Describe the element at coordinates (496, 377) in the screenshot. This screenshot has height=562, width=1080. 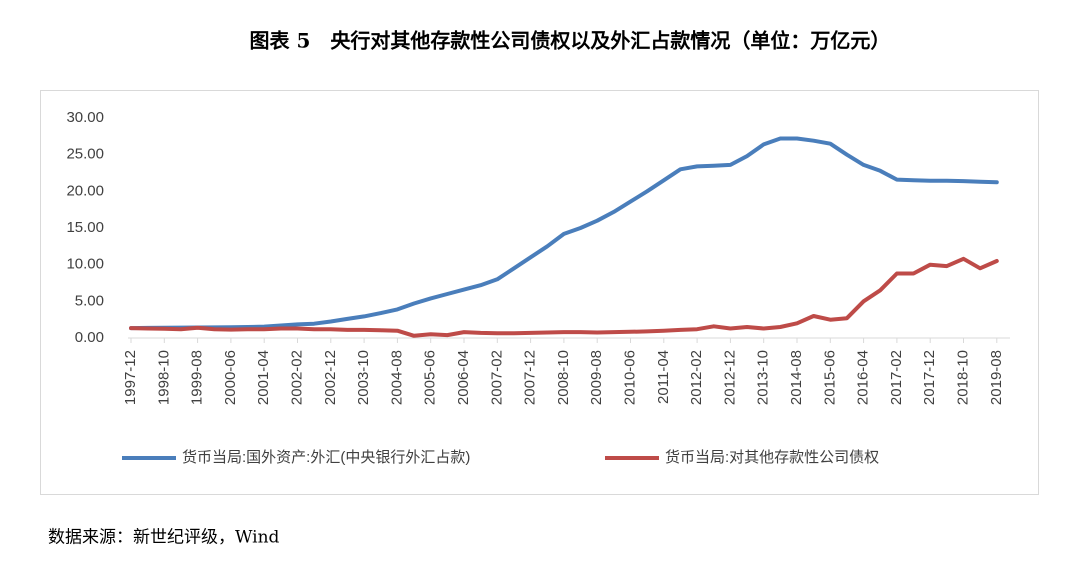
I see `x-tick-label: 2007-02` at that location.